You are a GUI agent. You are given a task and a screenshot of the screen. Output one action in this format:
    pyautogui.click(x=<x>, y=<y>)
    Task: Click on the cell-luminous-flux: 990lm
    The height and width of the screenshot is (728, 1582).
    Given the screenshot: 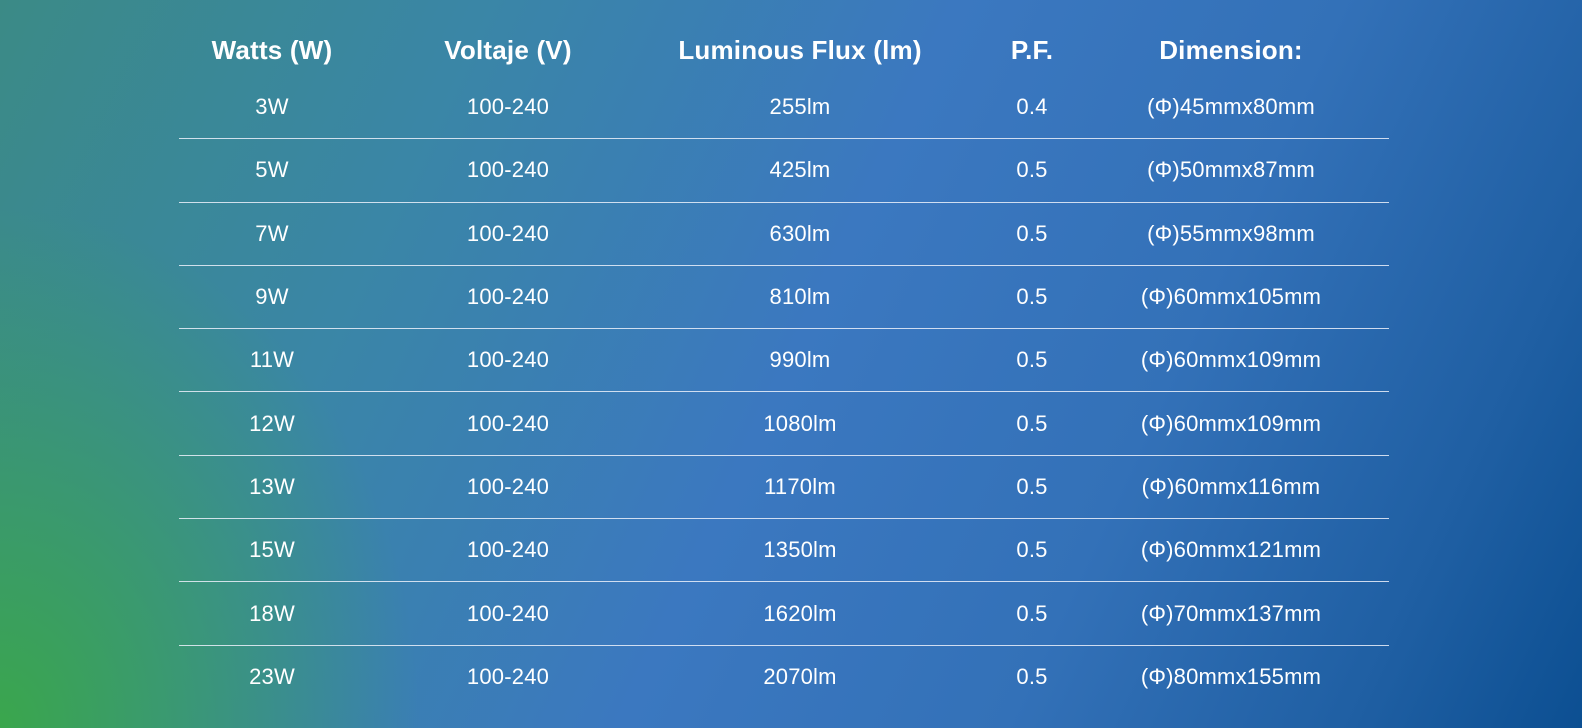 What is the action you would take?
    pyautogui.click(x=800, y=360)
    